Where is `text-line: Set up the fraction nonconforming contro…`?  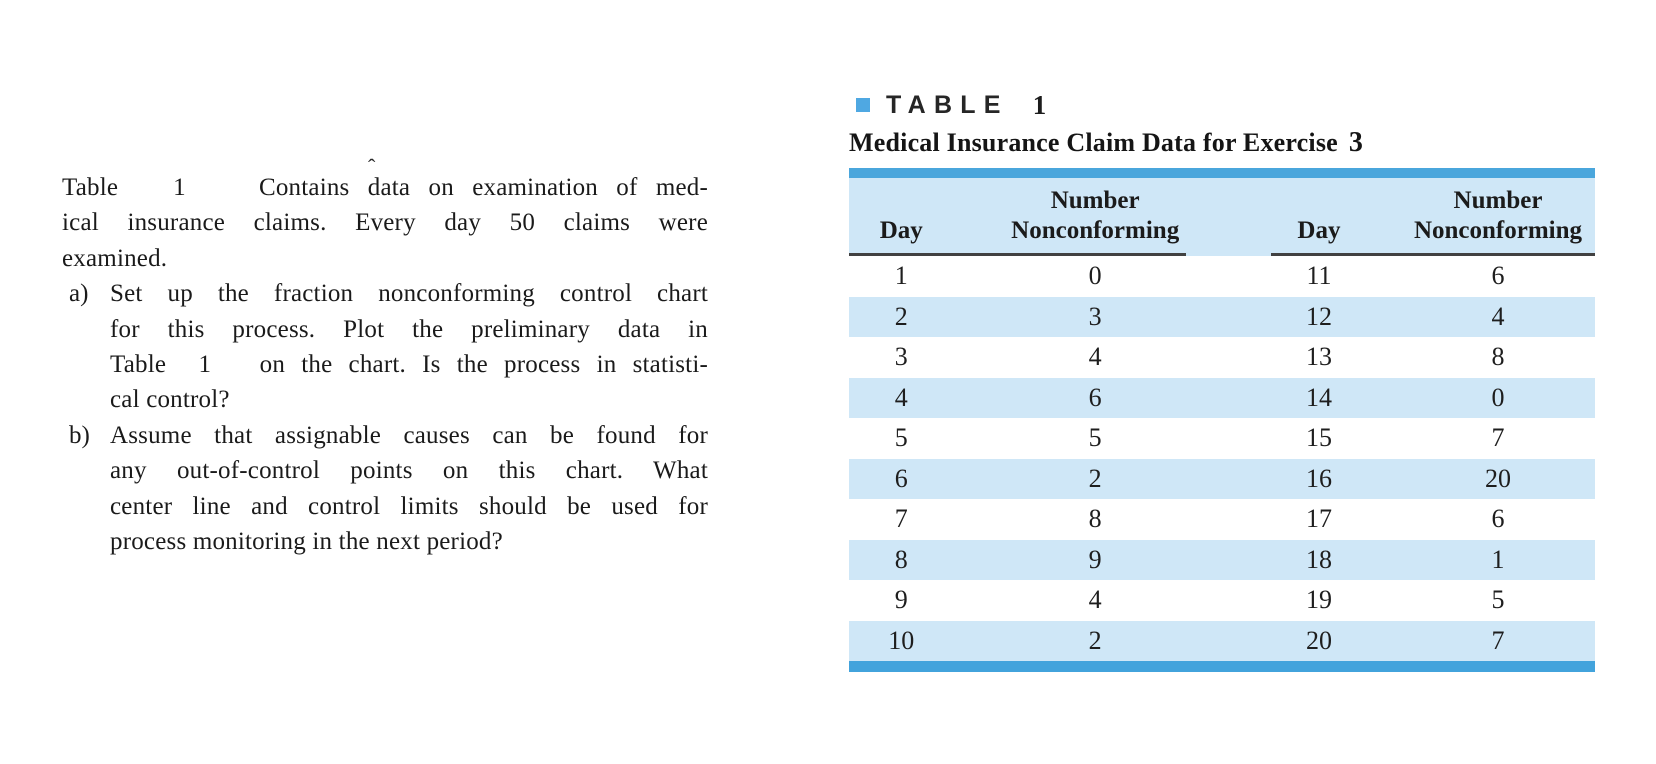
text-line: Set up the fraction nonconforming contro… is located at coordinates (409, 294).